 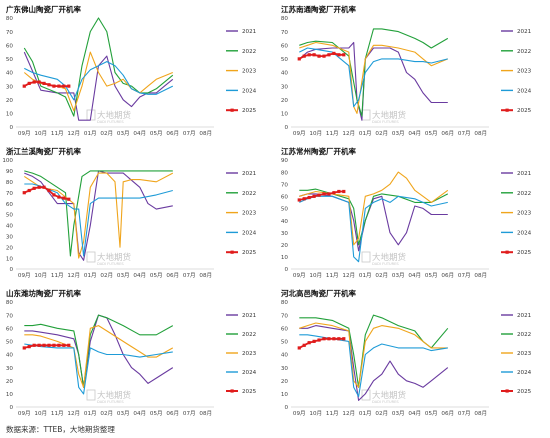 What do you see at coordinates (114, 395) in the screenshot?
I see `watermark-text: 大地期货` at bounding box center [114, 395].